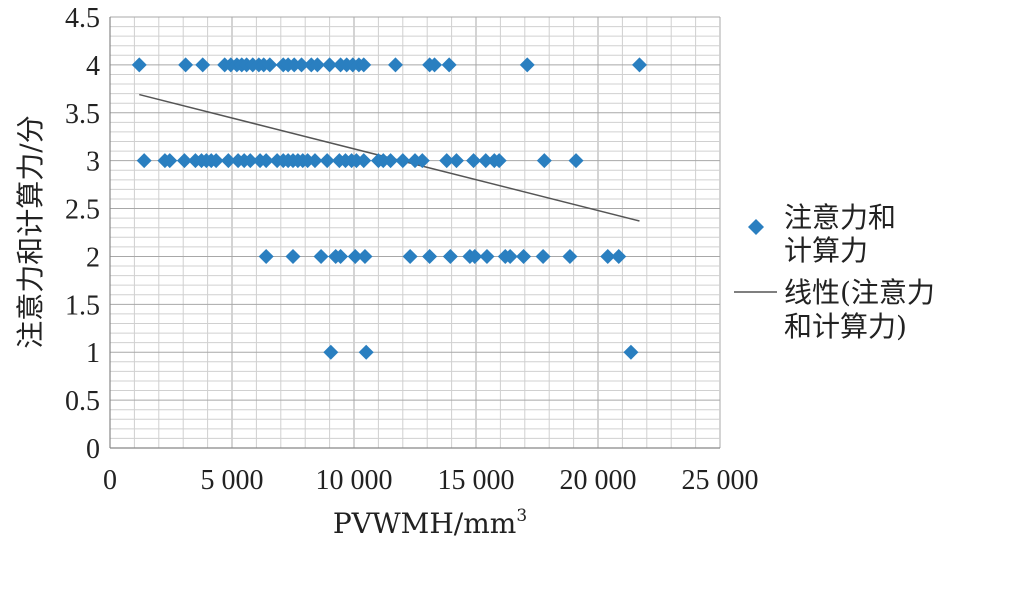 This screenshot has width=1023, height=613. I want to click on y-tick-label: 3.5, so click(82, 114).